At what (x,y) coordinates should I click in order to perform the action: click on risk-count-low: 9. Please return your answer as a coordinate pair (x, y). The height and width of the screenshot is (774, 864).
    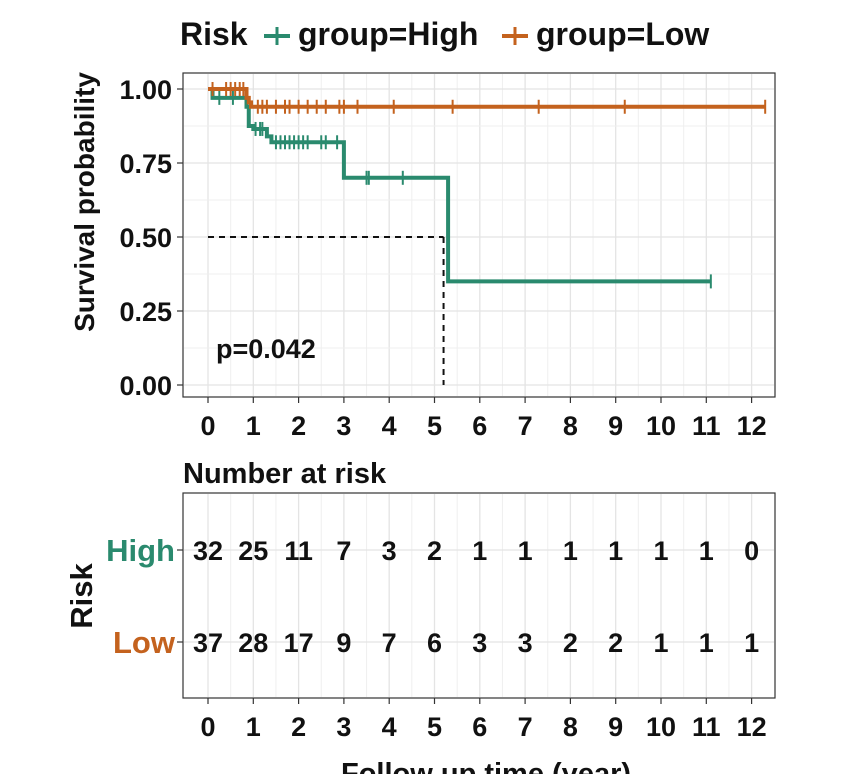
    Looking at the image, I should click on (343, 643).